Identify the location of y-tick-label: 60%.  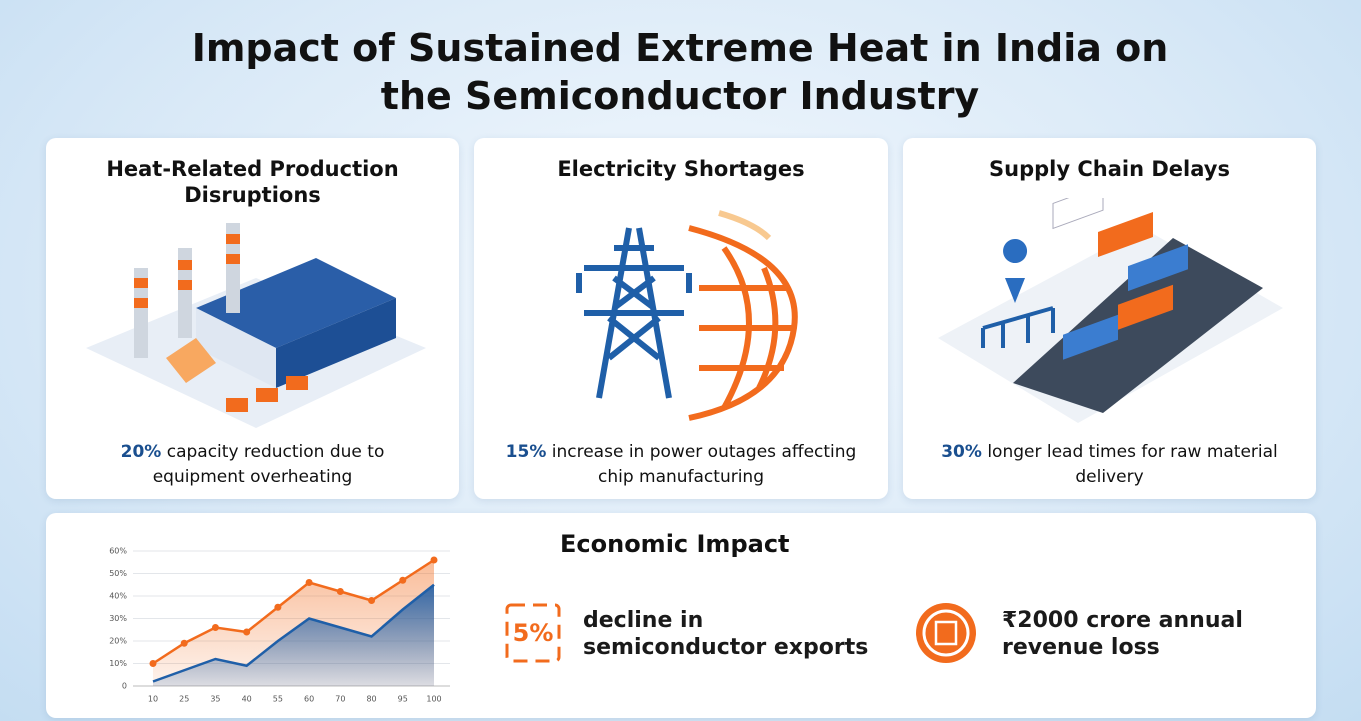
(118, 551).